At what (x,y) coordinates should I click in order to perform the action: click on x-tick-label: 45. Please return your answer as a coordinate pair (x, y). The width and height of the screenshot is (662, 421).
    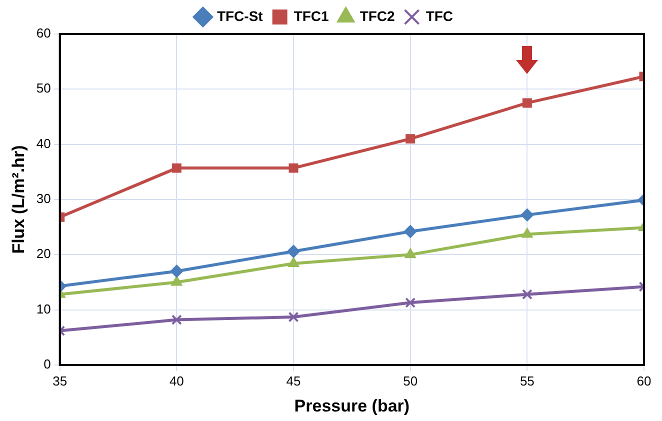
    Looking at the image, I should click on (293, 380).